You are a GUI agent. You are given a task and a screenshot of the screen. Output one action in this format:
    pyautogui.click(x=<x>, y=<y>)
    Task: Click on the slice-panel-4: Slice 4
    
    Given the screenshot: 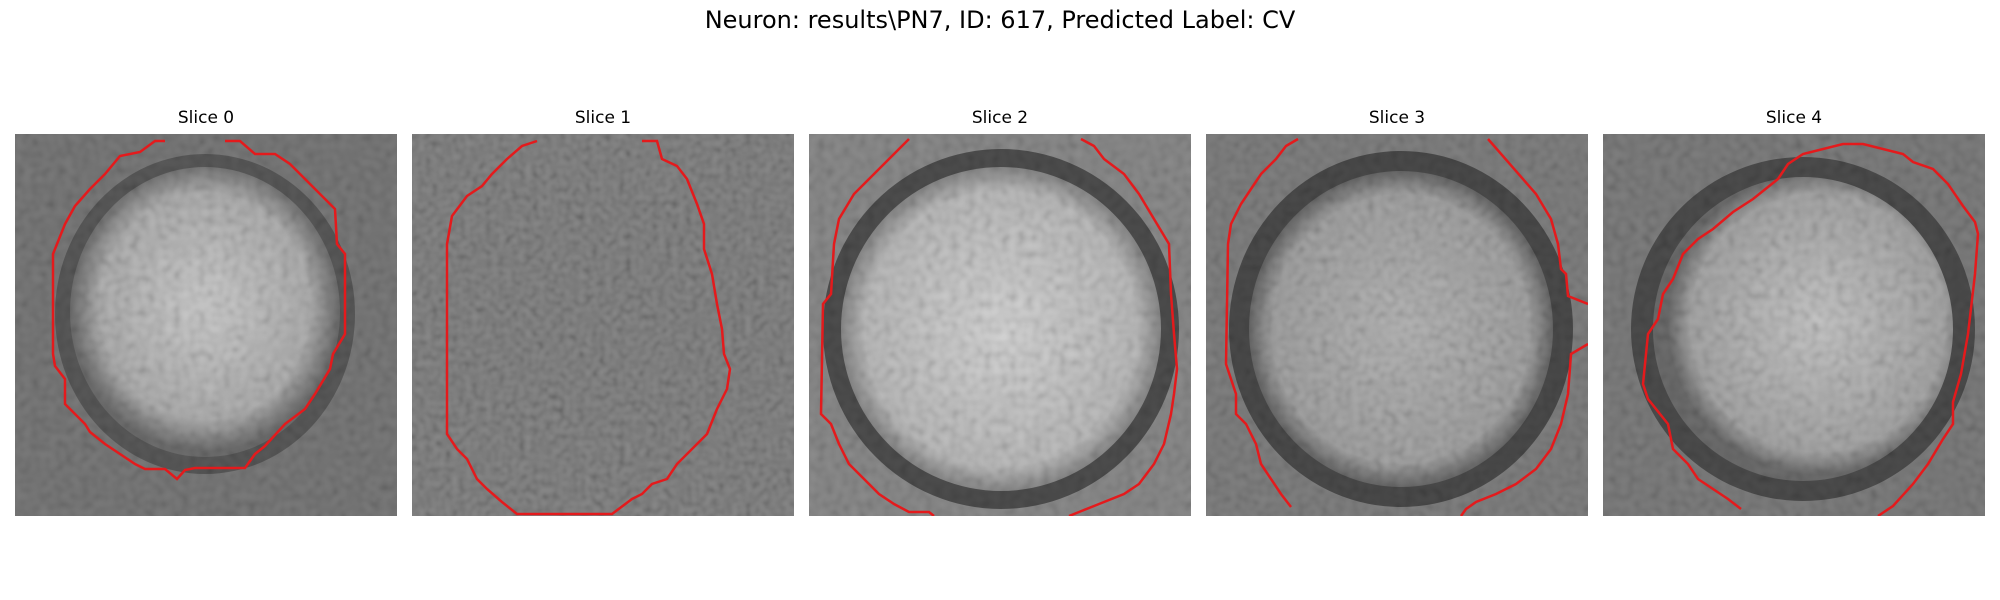 What is the action you would take?
    pyautogui.click(x=1794, y=313)
    